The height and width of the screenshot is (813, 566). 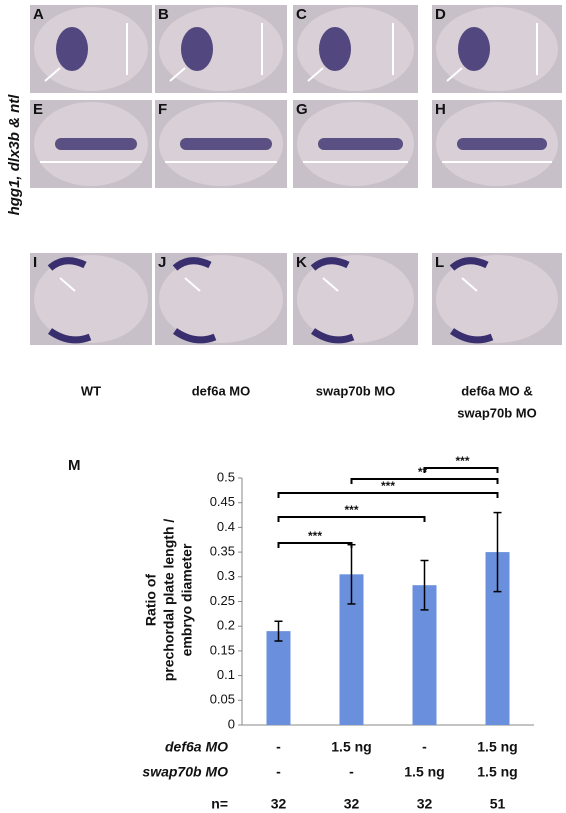 I want to click on y-tick-label: 0.5, so click(x=226, y=476).